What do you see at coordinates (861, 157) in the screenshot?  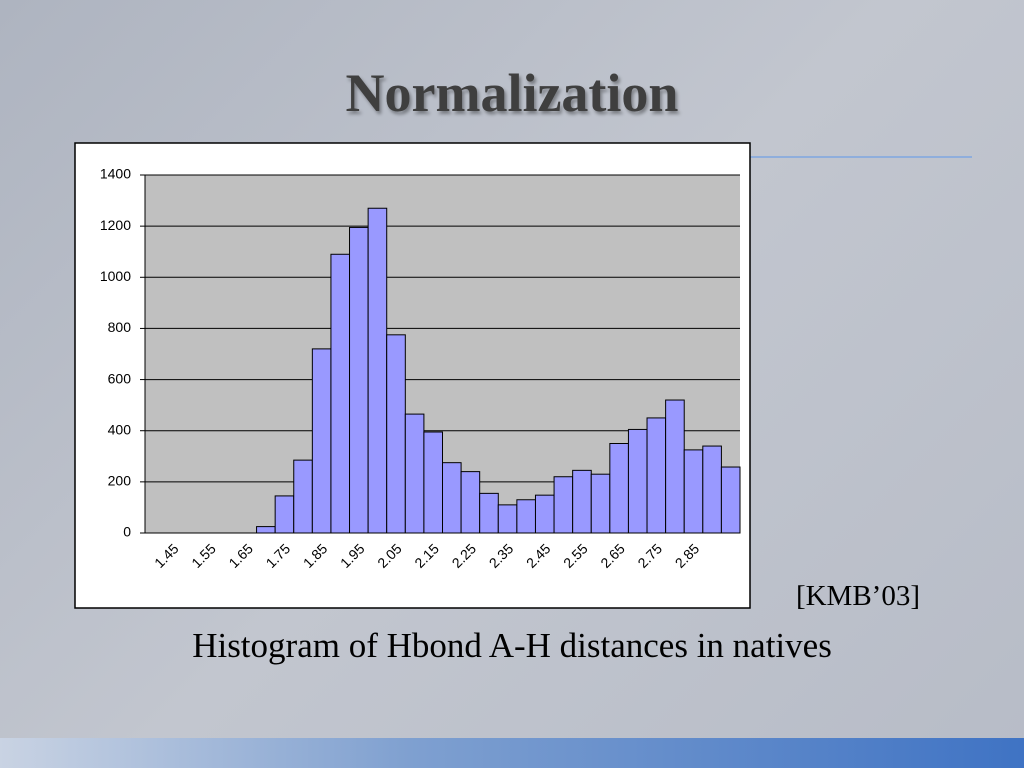 I see `decor-line` at bounding box center [861, 157].